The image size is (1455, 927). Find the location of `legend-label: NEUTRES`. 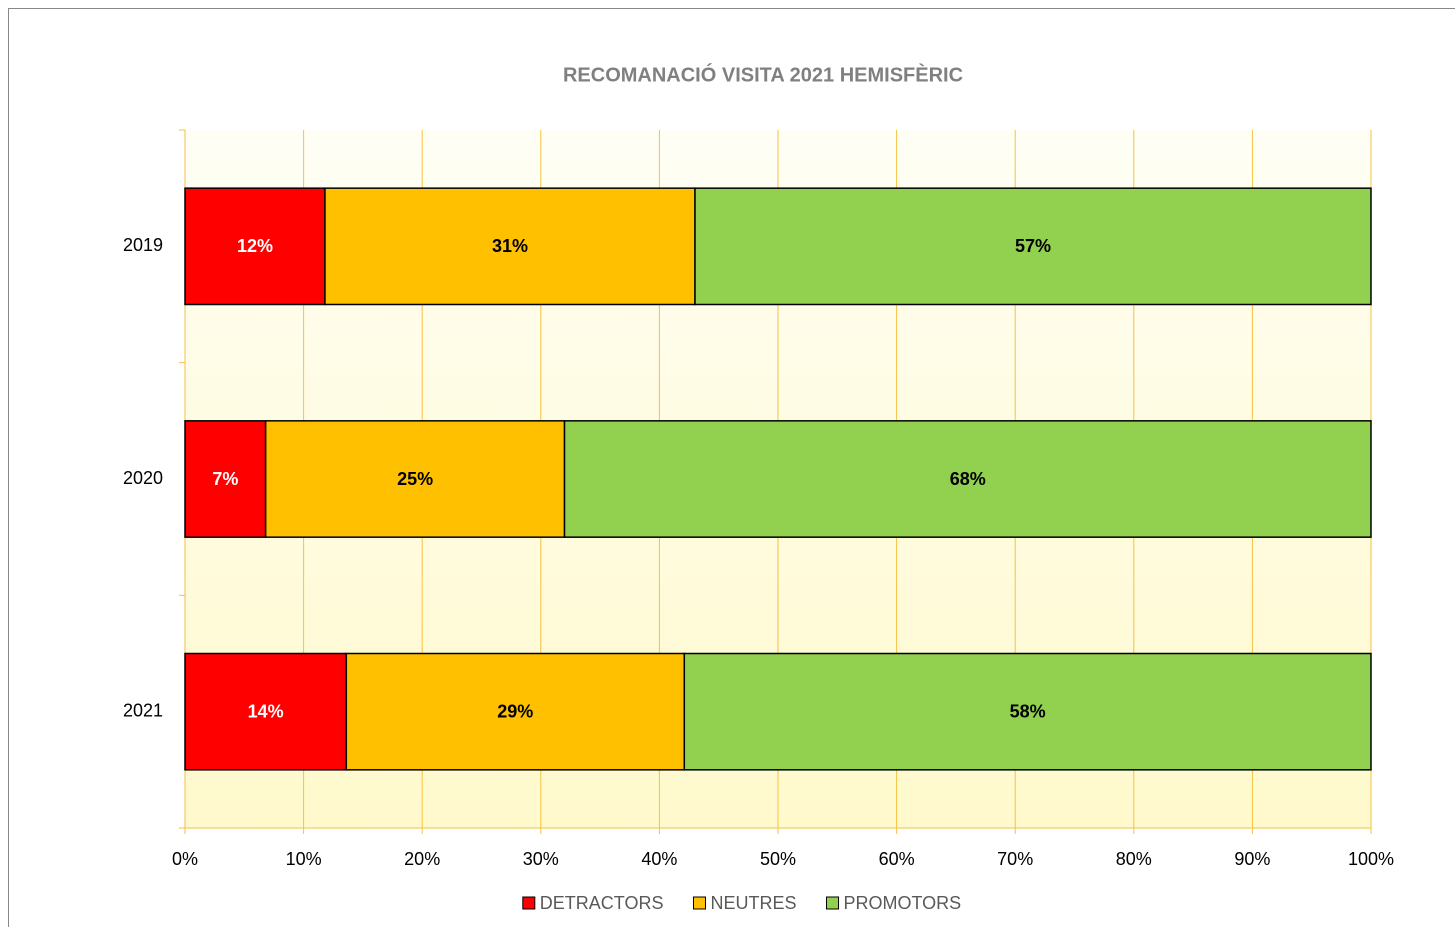

legend-label: NEUTRES is located at coordinates (753, 903).